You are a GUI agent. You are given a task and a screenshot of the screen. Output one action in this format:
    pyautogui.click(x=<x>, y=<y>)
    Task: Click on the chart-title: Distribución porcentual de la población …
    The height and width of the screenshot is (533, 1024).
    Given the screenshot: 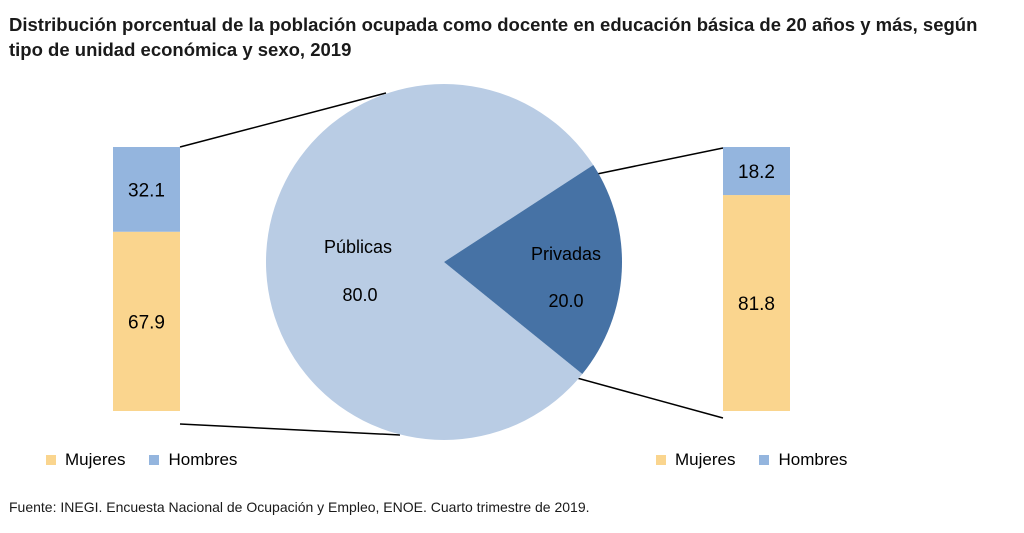 What is the action you would take?
    pyautogui.click(x=493, y=37)
    